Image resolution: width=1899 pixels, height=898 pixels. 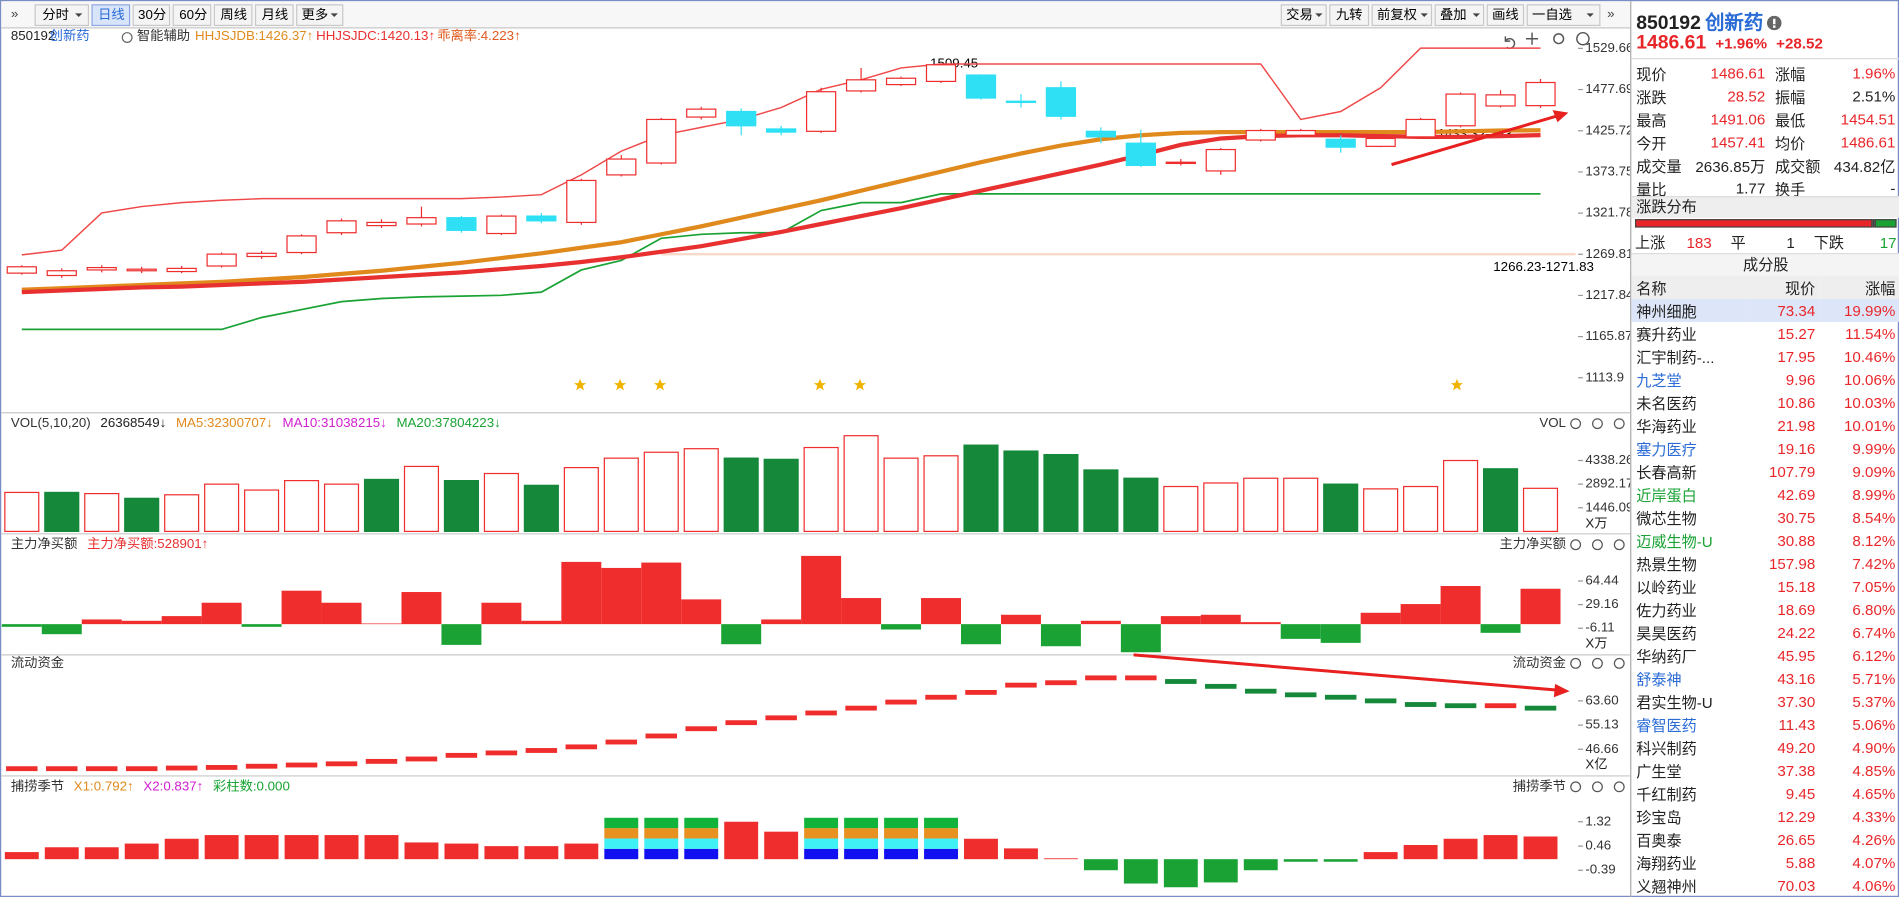 What do you see at coordinates (1765, 747) in the screenshot?
I see `component-row: 科兴制药 49.20 4.90%` at bounding box center [1765, 747].